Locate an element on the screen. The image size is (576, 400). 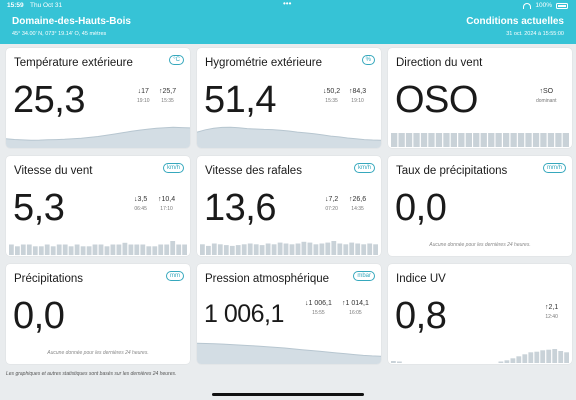
max-time: 19:10 is located at coordinates (357, 101).